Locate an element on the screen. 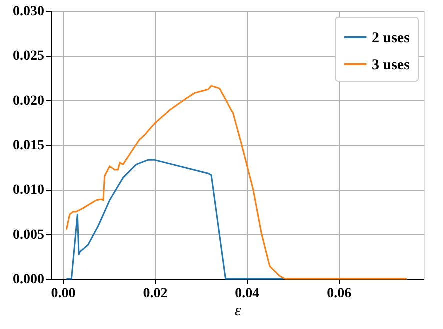  y-tick-label: 0.015 is located at coordinates (28, 146).